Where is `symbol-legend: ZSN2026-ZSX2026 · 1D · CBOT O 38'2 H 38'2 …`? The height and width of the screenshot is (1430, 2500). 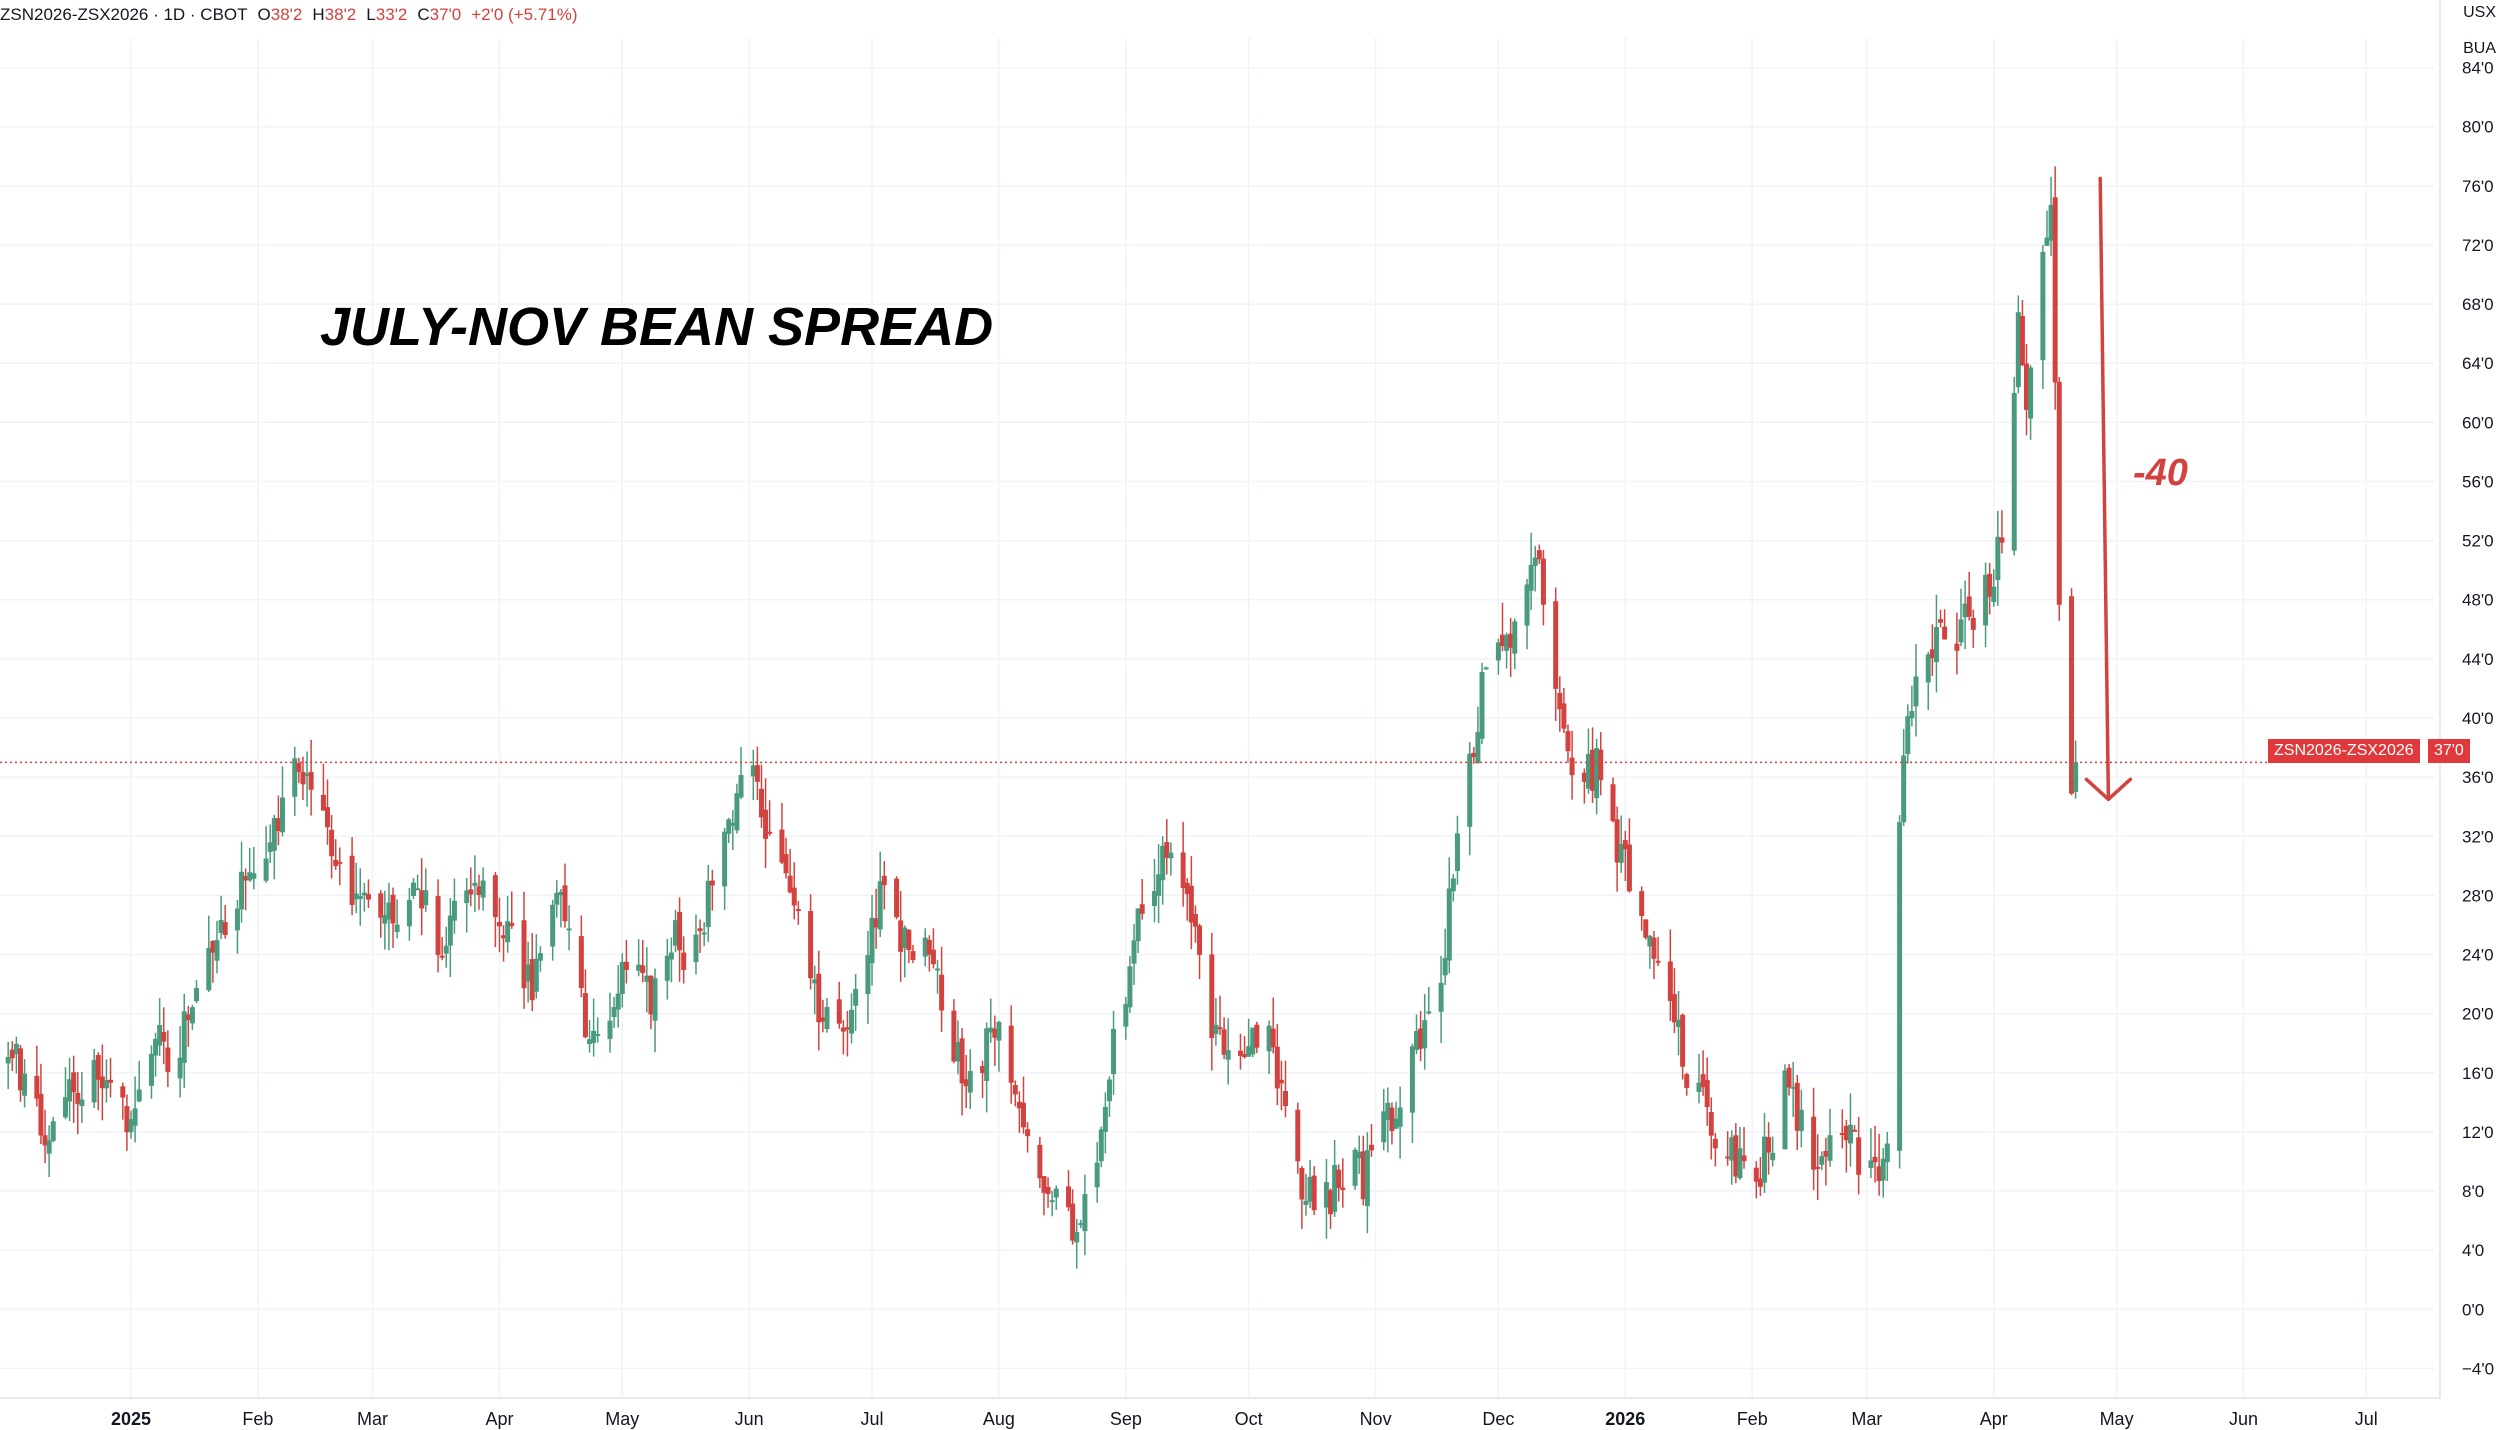
symbol-legend: ZSN2026-ZSX2026 · 1D · CBOT O 38'2 H 38'2 … is located at coordinates (289, 15).